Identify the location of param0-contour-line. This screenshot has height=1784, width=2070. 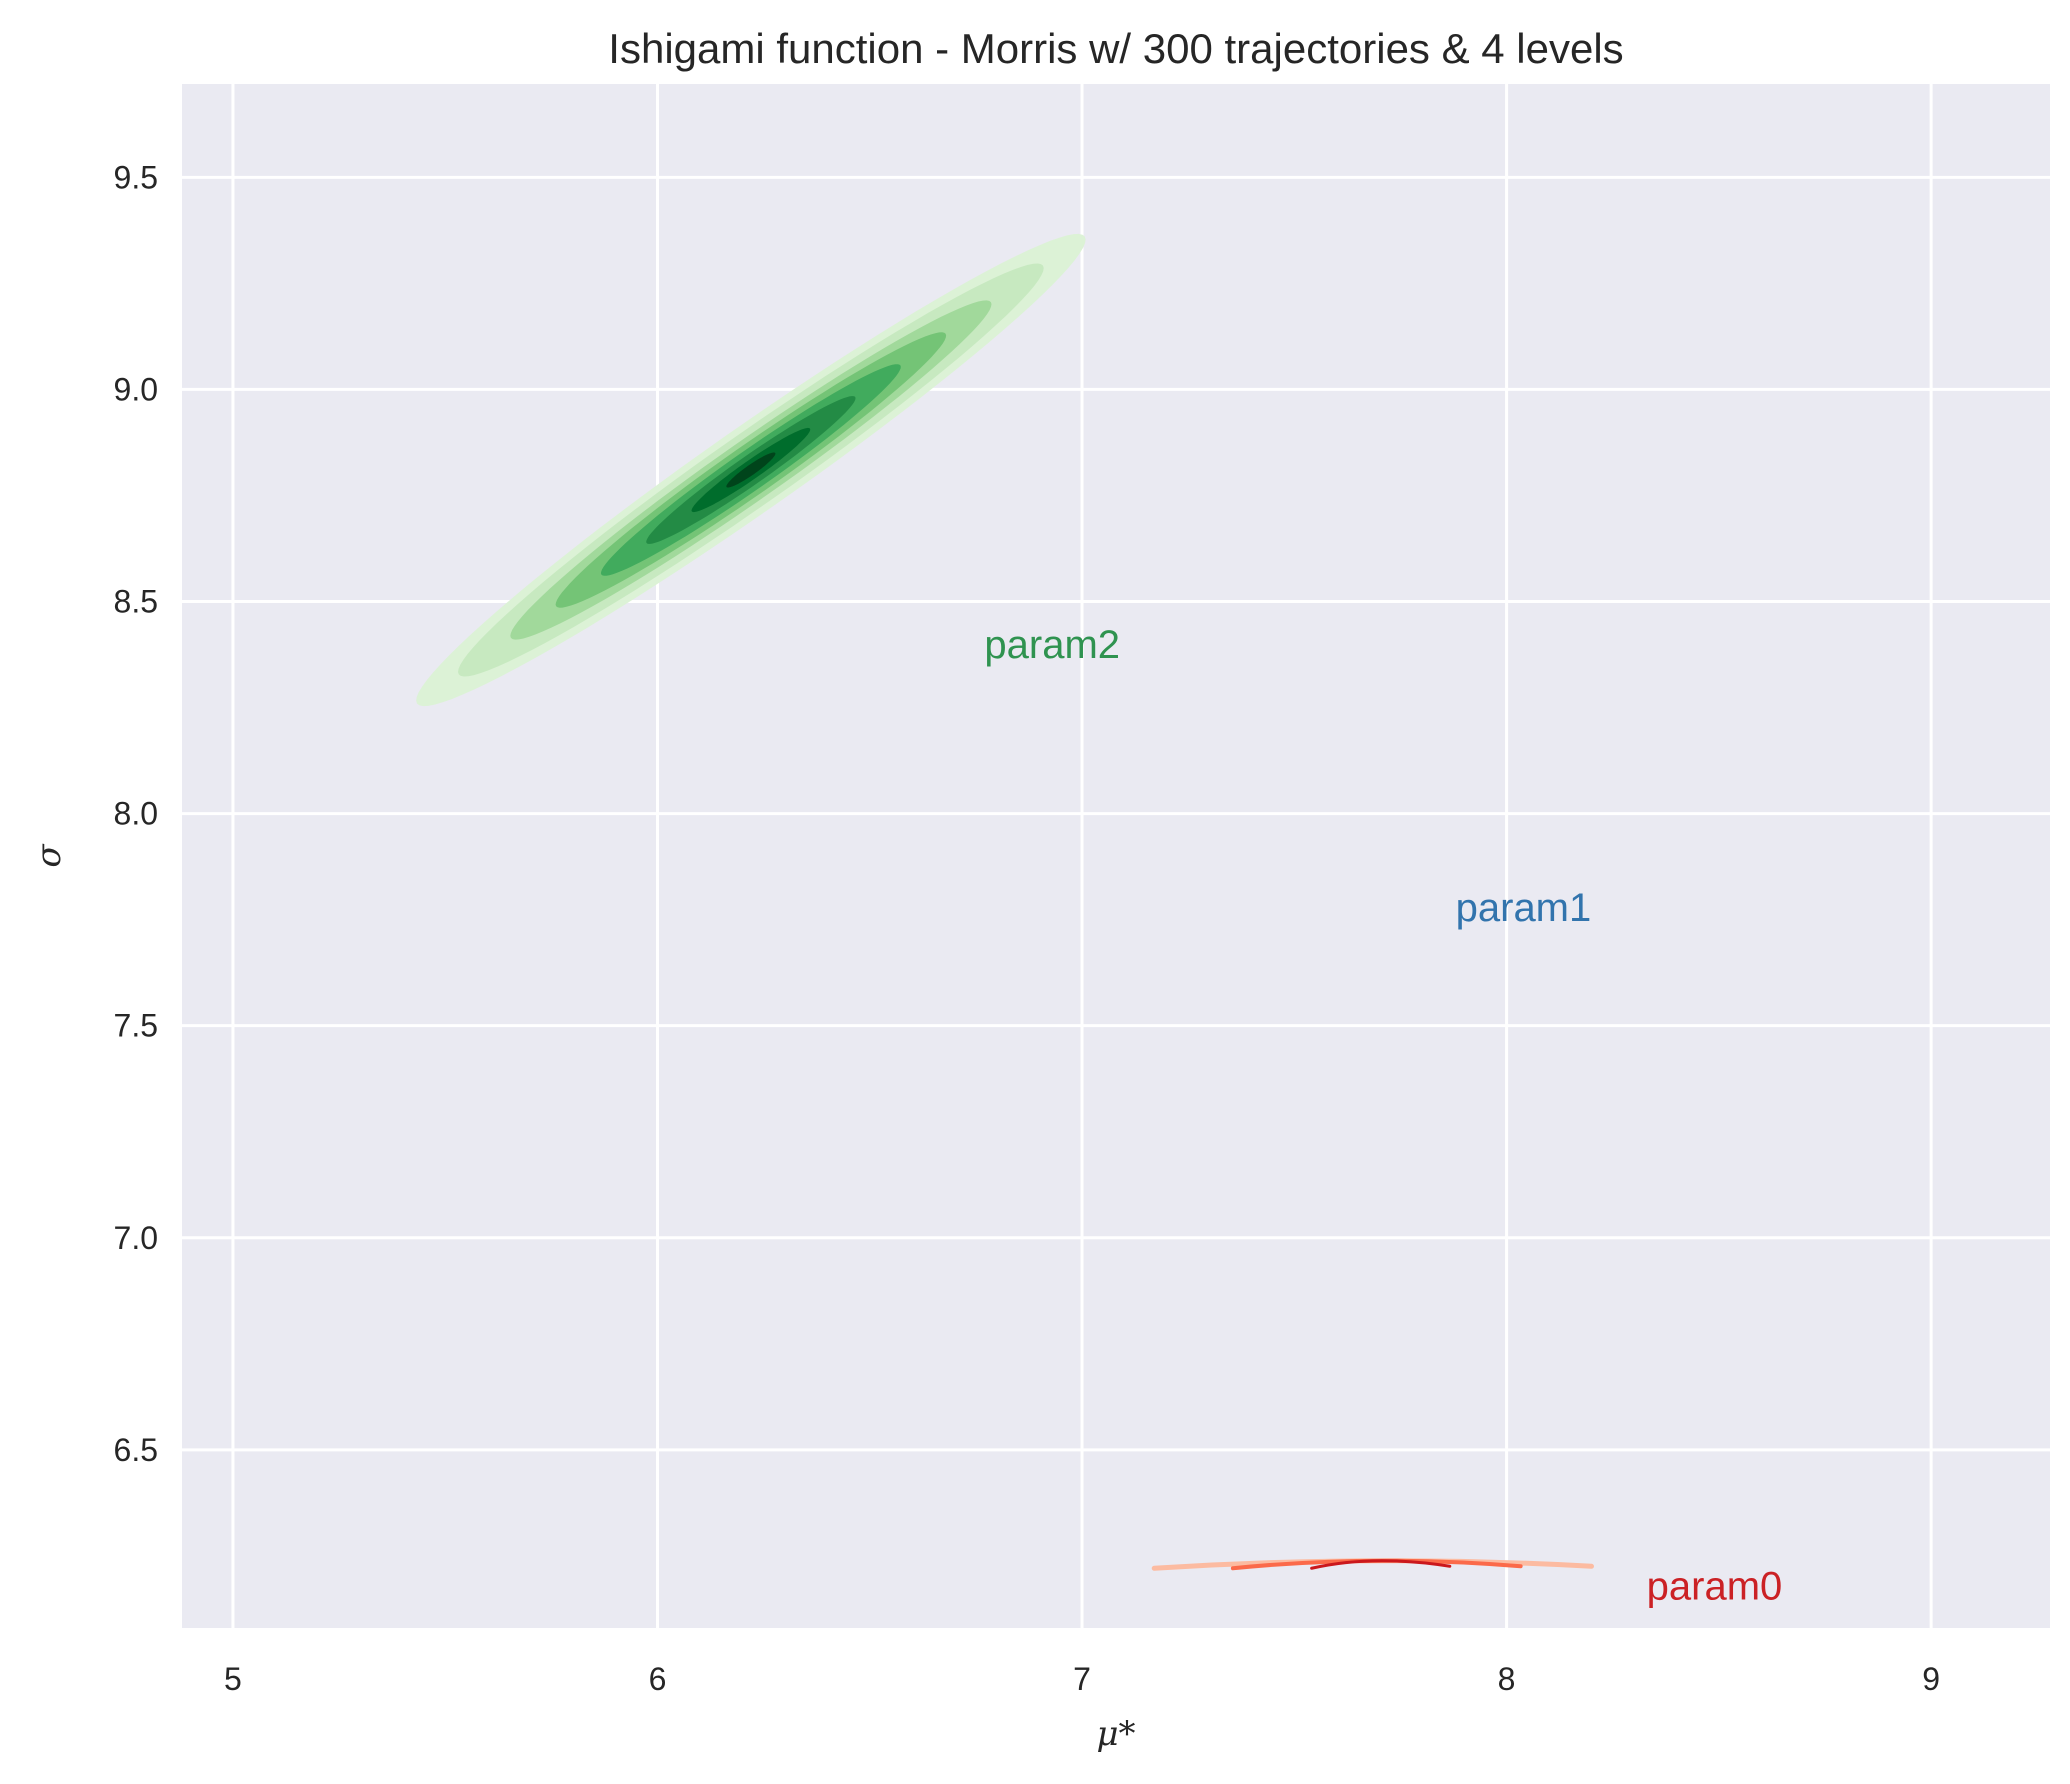
(1381, 1564).